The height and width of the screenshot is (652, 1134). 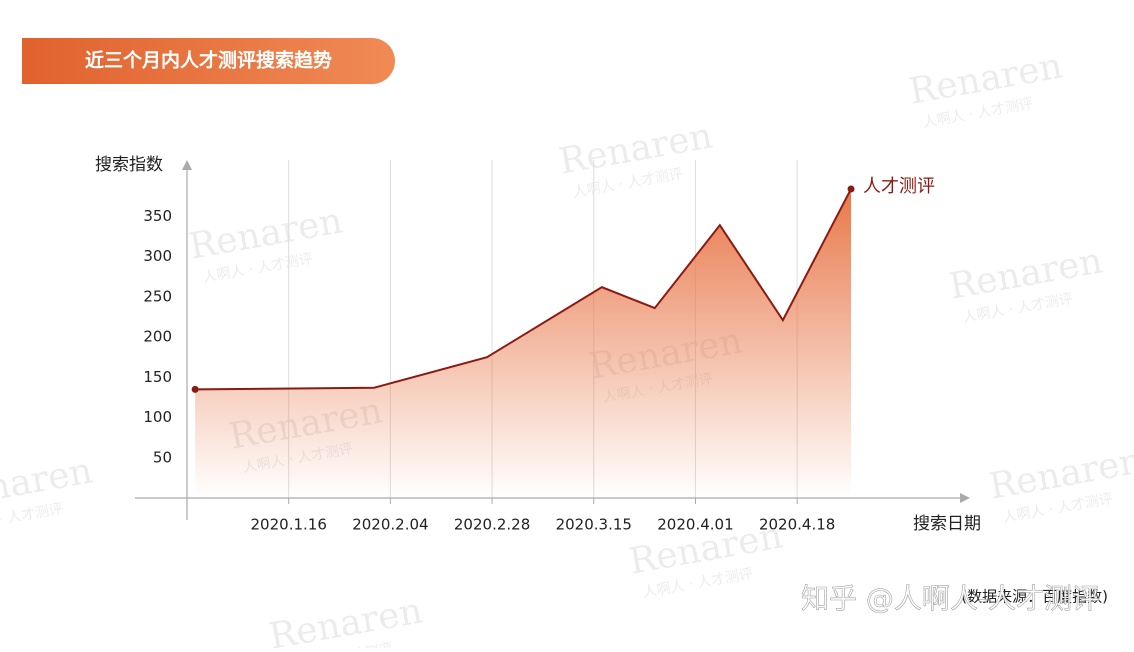 I want to click on x-tick-label: 2020.3.15, so click(x=594, y=525).